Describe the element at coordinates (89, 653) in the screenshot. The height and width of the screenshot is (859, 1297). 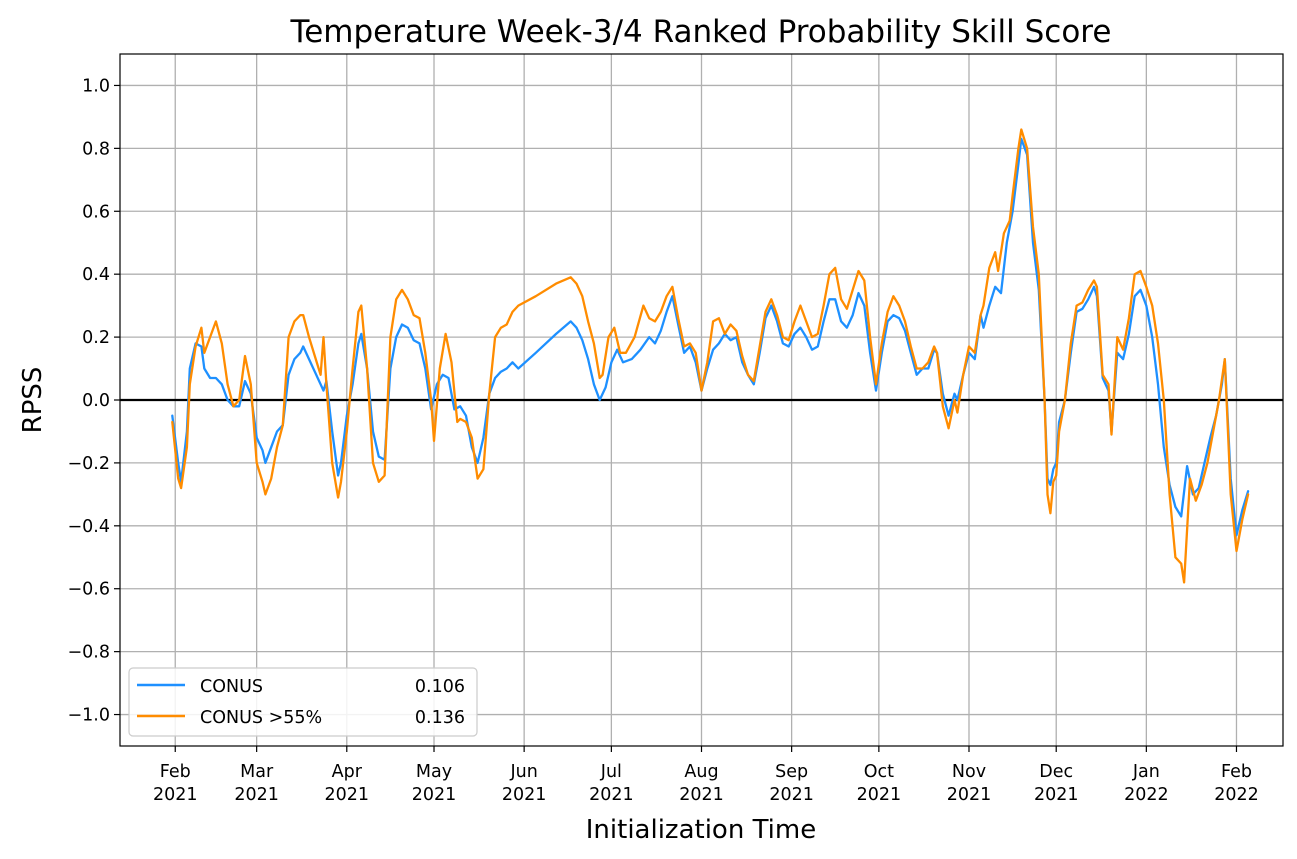
I see `y-tick-label: −0.8` at that location.